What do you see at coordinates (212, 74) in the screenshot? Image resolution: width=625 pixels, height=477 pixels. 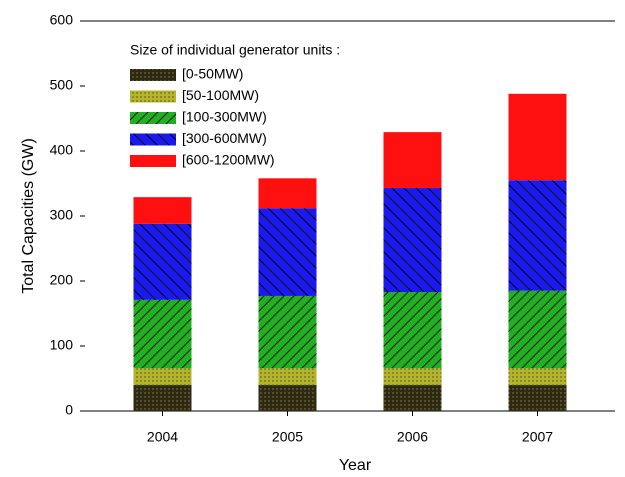 I see `legend-label: [0-50MW)` at bounding box center [212, 74].